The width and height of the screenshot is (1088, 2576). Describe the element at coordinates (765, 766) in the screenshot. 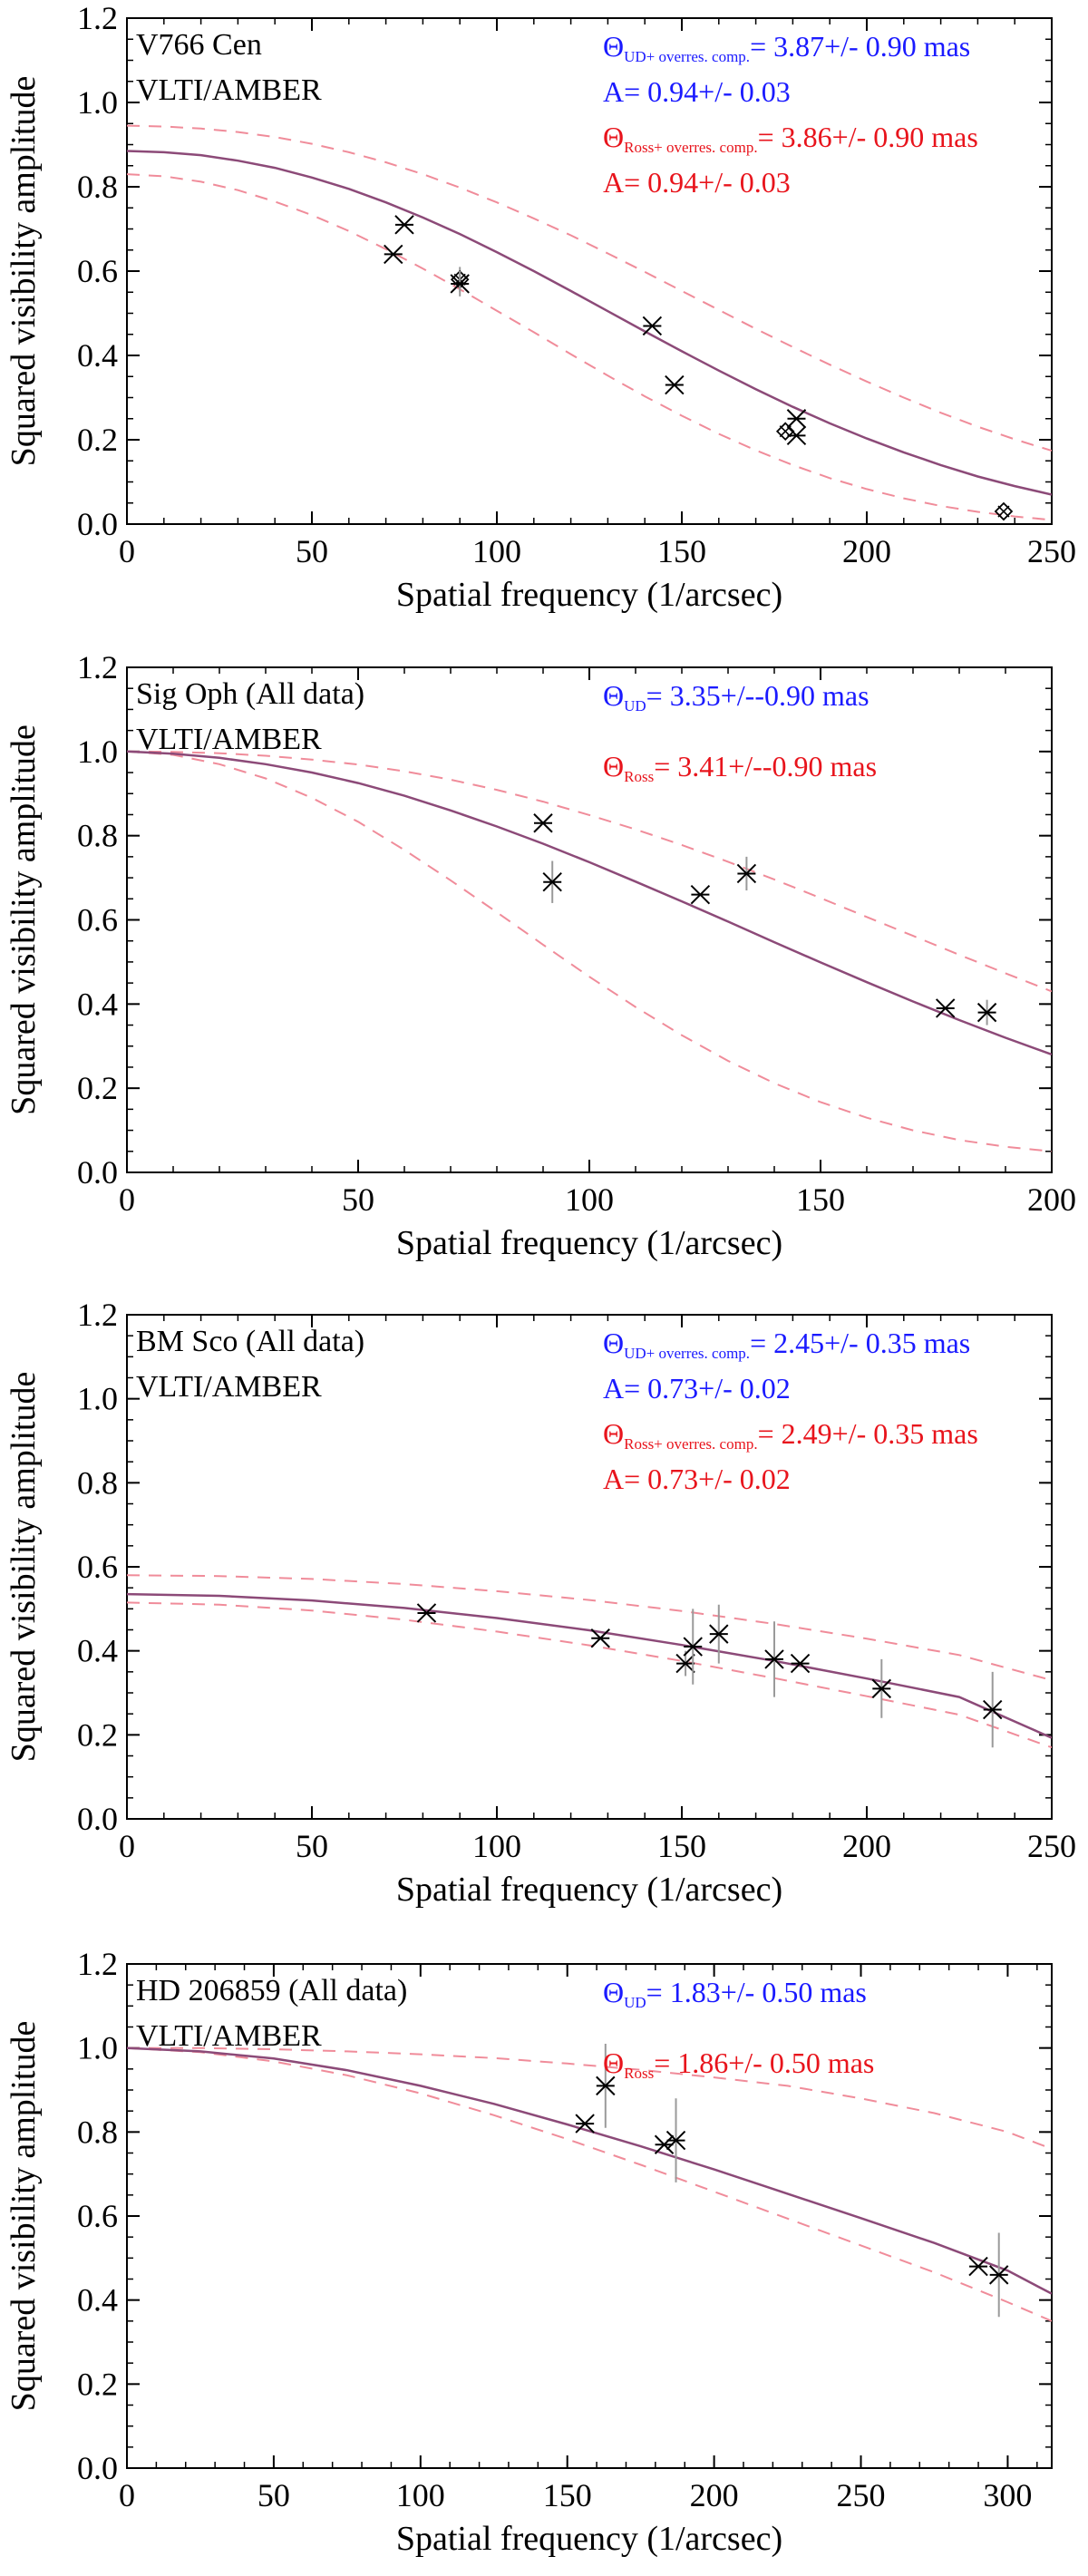

I see `annotation-value: = 3.41+/--0.90 mas` at that location.